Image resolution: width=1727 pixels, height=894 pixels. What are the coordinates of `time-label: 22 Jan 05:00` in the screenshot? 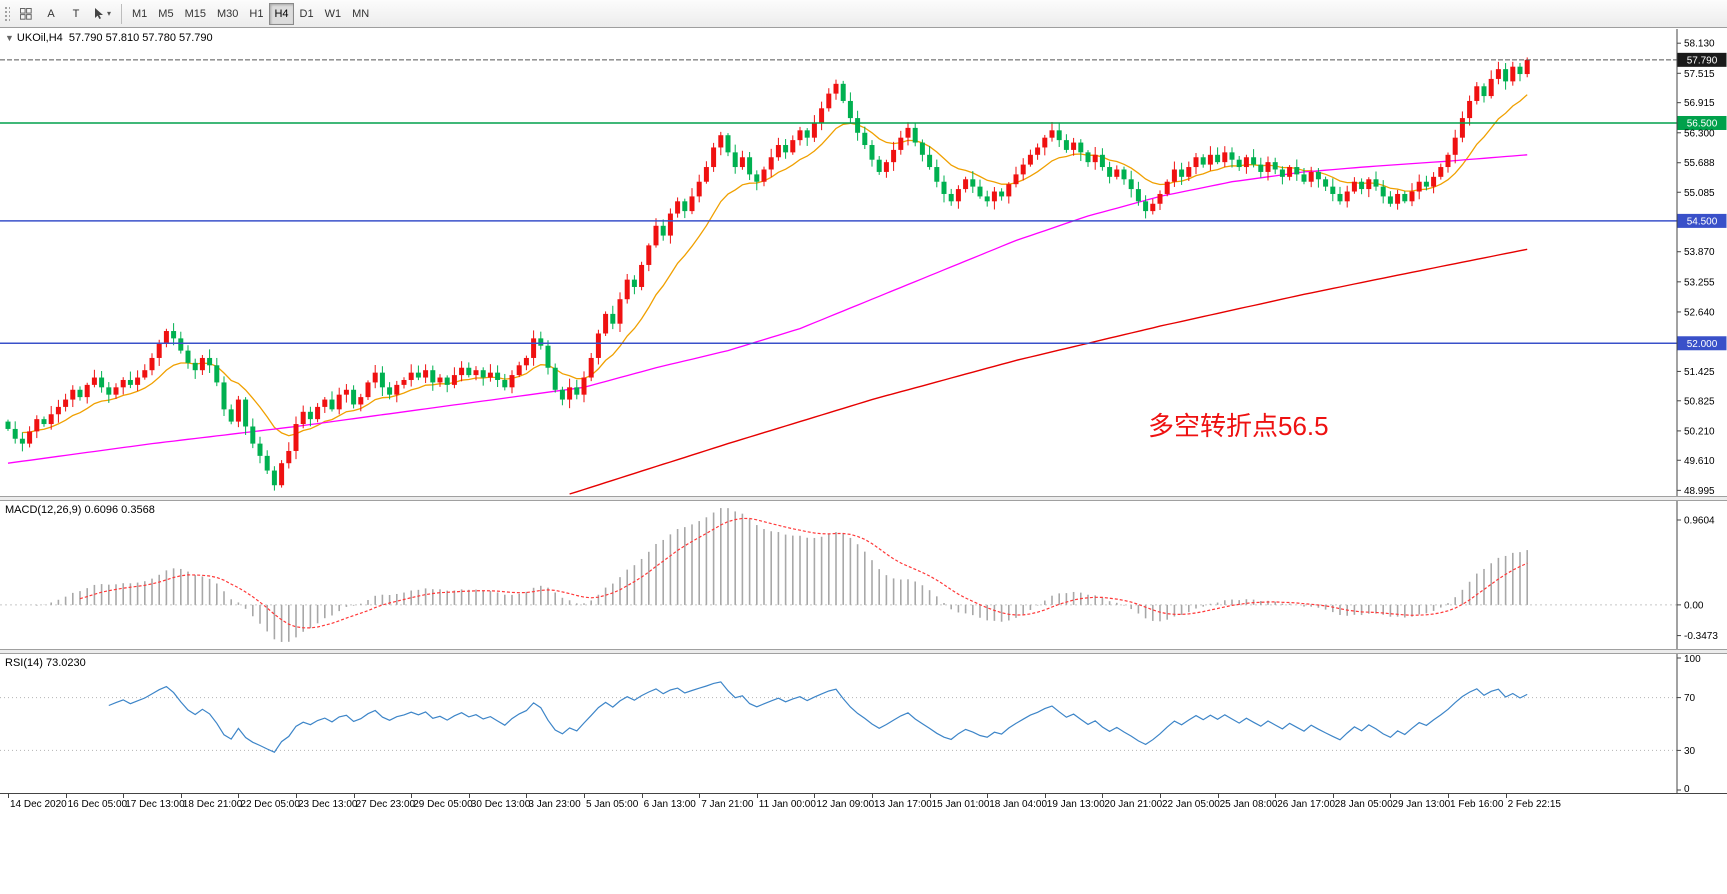 It's located at (1191, 804).